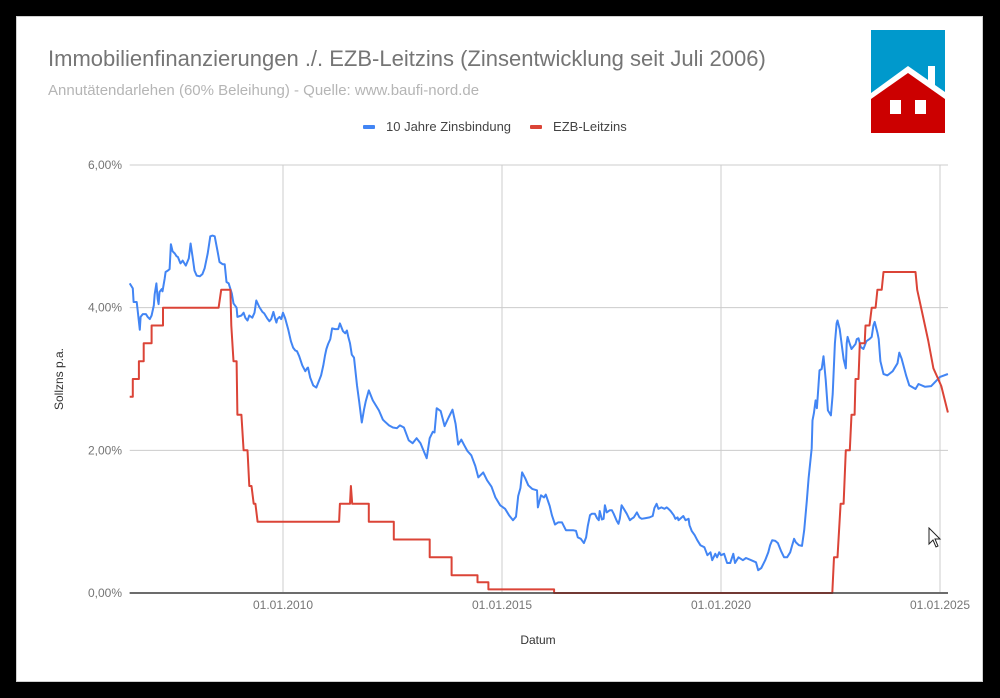 The image size is (1000, 698). I want to click on y-tick-label: 4,00%, so click(105, 308).